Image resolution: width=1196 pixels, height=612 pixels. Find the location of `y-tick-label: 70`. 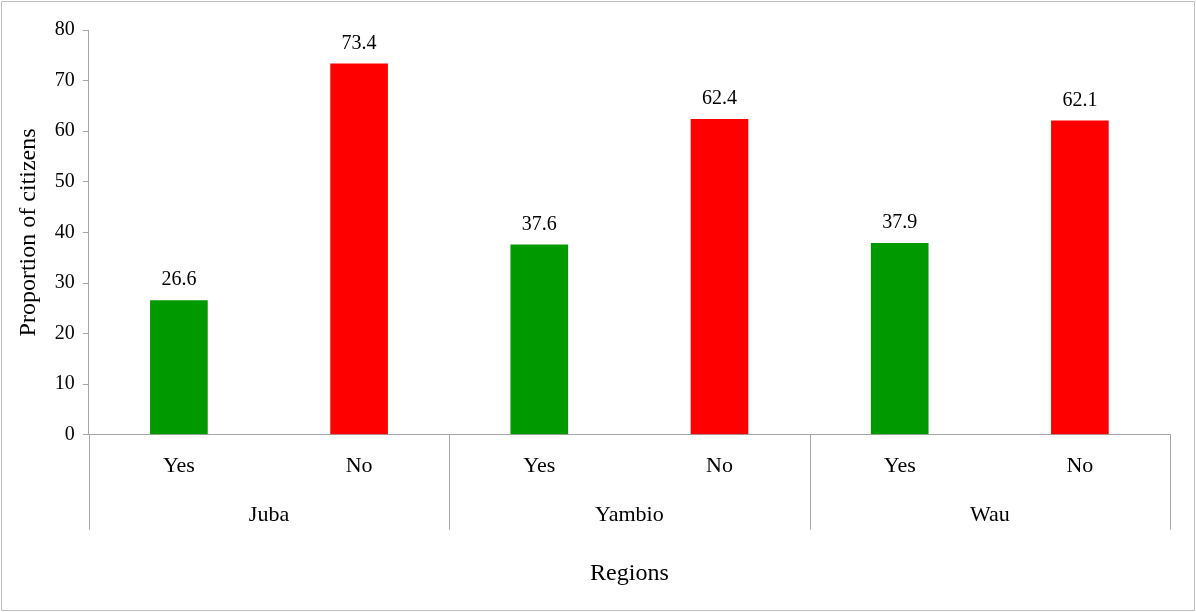

y-tick-label: 70 is located at coordinates (64, 78).